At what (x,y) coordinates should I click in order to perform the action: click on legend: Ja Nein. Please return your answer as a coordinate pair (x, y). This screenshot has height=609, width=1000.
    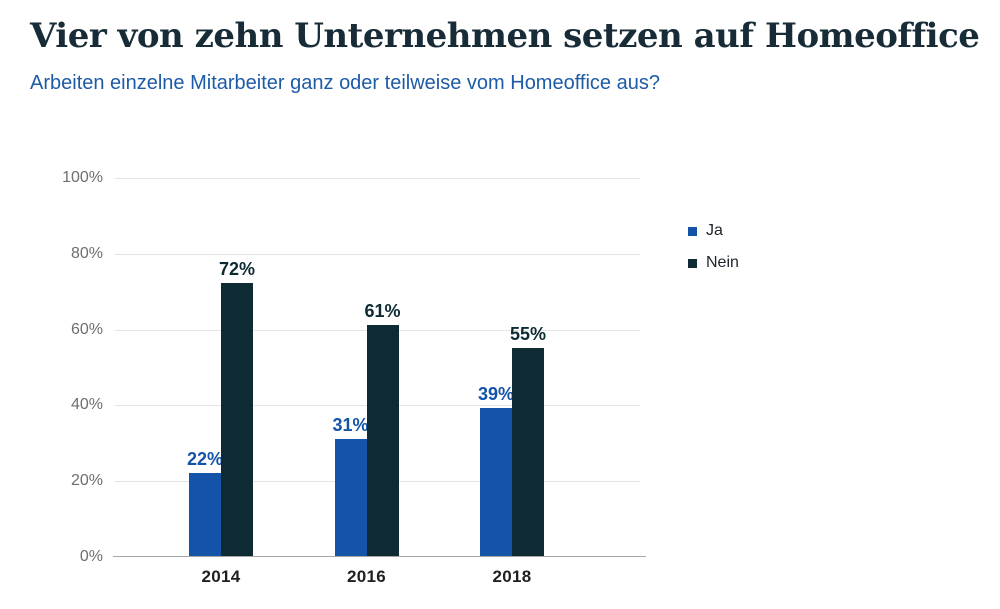
    Looking at the image, I should click on (713, 253).